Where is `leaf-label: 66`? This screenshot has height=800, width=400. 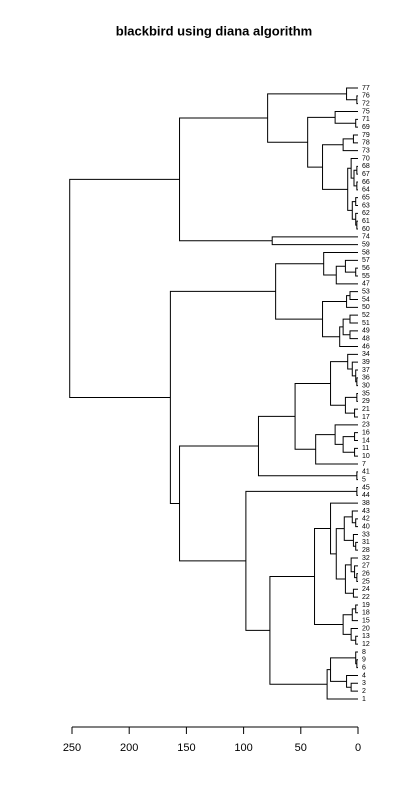 leaf-label: 66 is located at coordinates (366, 182).